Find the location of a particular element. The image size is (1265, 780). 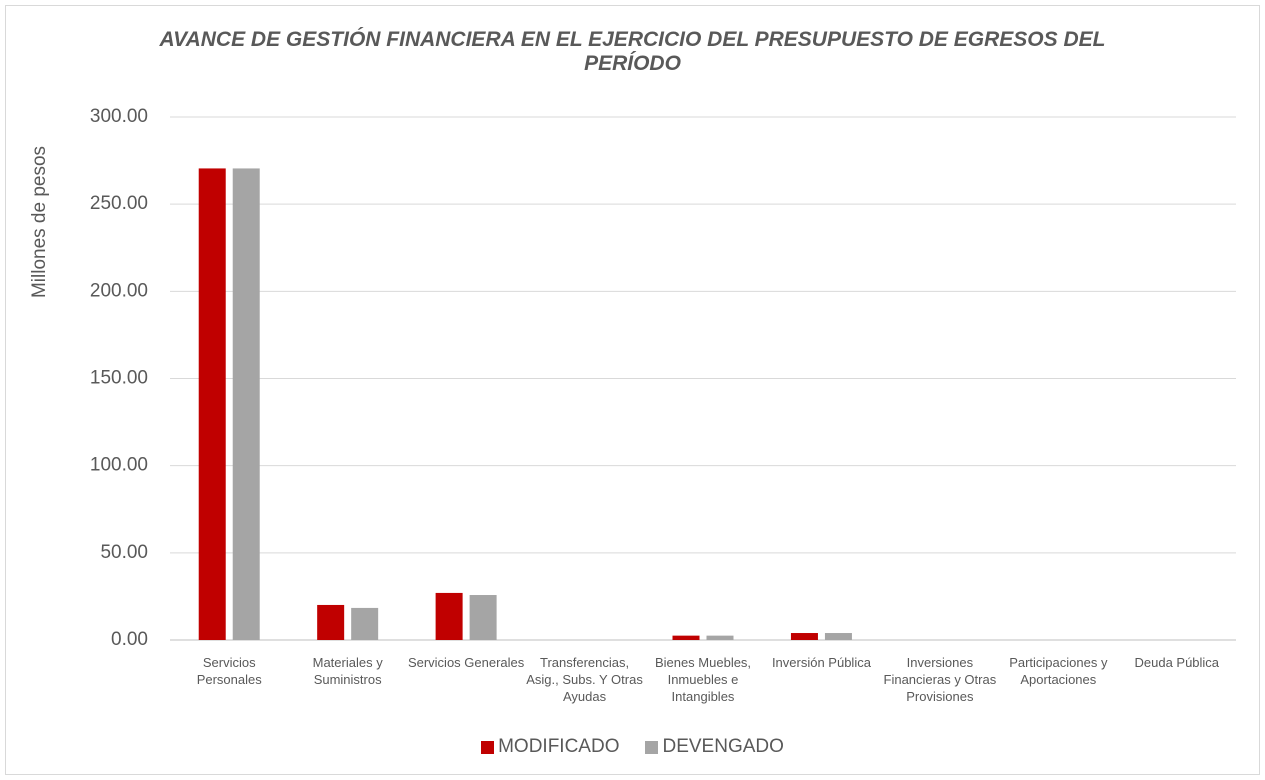

y-tick-label: 0.00 is located at coordinates (129, 639).